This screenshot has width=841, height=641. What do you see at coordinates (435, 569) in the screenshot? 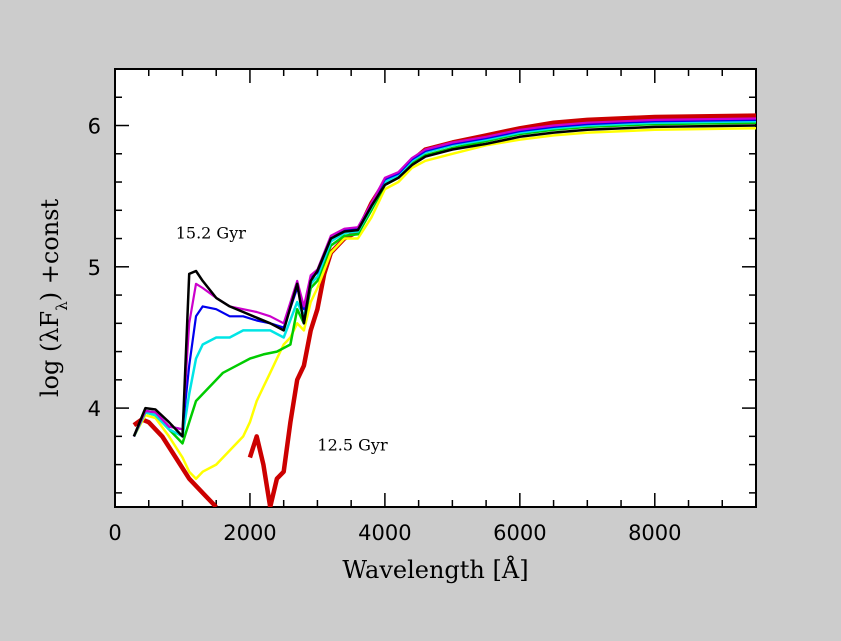
I see `x-axis-title: Wavelength [Å]` at bounding box center [435, 569].